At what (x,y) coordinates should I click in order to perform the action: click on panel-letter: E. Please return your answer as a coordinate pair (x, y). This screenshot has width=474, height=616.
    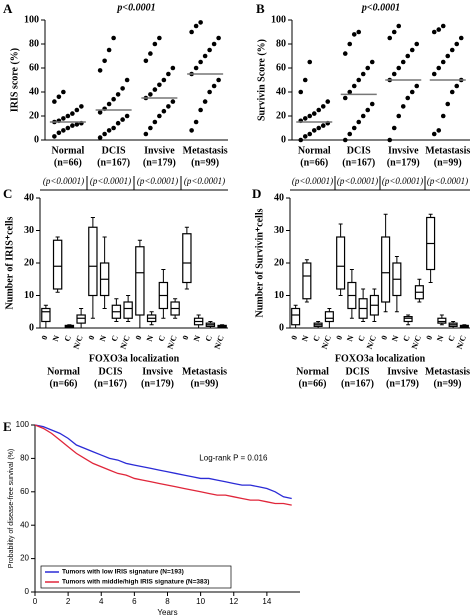
    Looking at the image, I should click on (7, 426).